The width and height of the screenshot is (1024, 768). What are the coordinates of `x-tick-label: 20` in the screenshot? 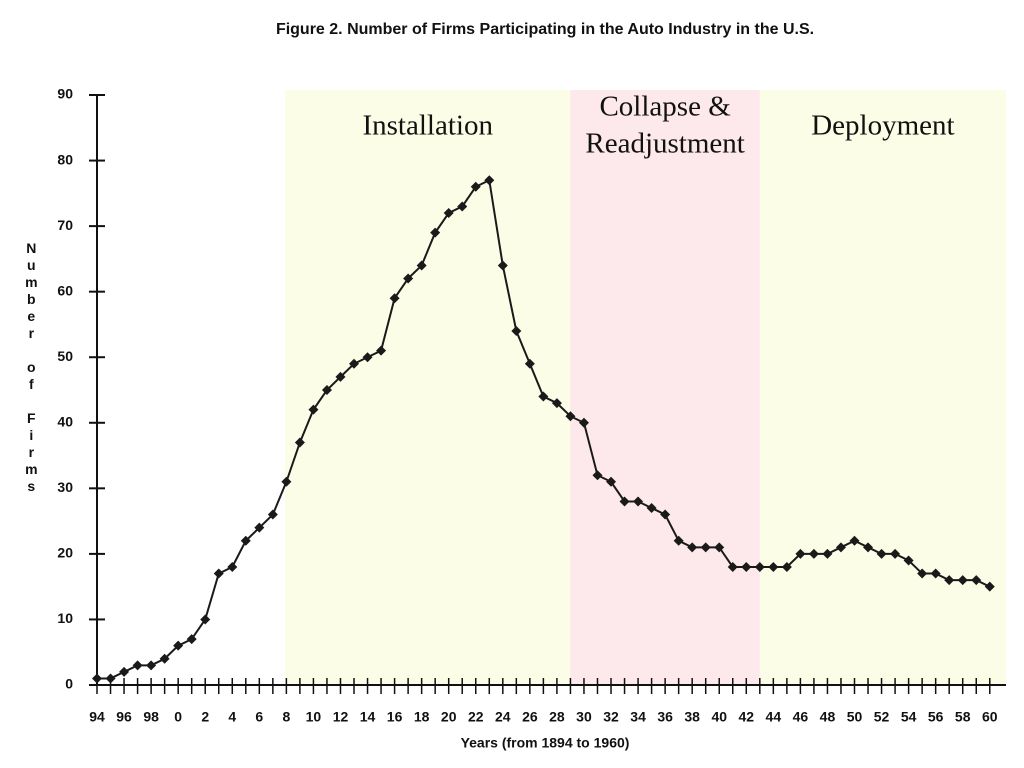 It's located at (449, 717).